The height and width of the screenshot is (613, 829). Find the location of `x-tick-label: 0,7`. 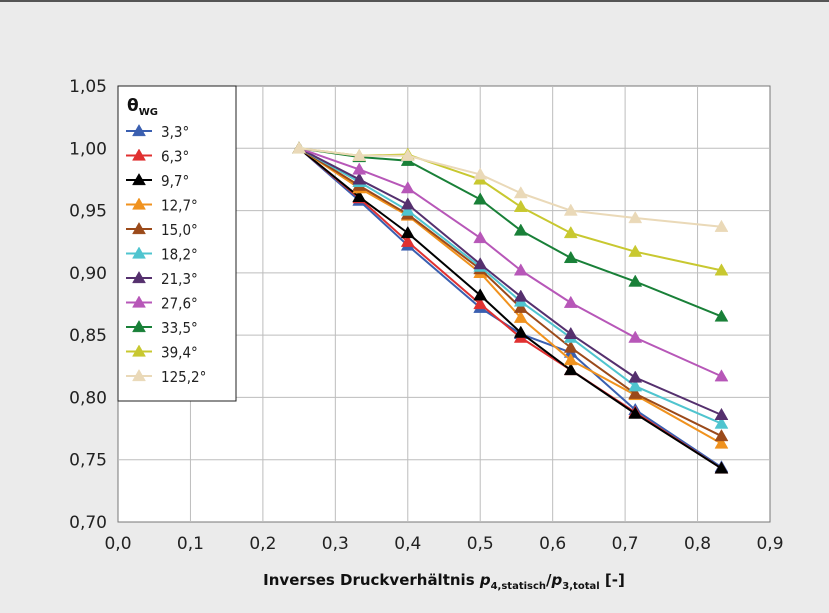

x-tick-label: 0,7 is located at coordinates (625, 544).